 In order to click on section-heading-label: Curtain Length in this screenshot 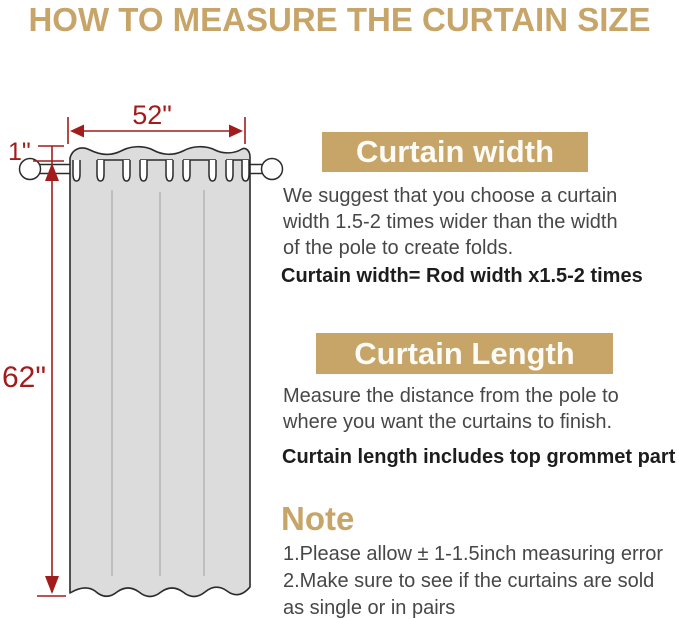, I will do `click(464, 353)`.